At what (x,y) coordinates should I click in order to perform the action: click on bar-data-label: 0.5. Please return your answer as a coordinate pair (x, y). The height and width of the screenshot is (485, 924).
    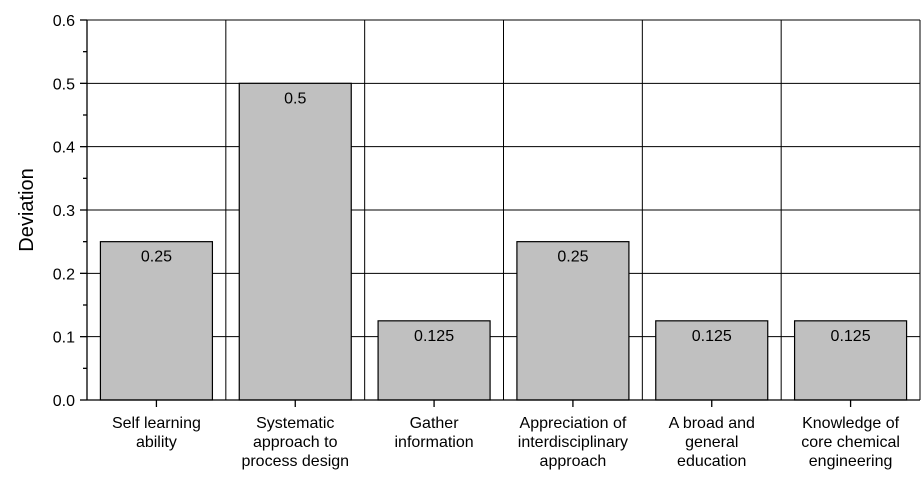
    Looking at the image, I should click on (295, 98).